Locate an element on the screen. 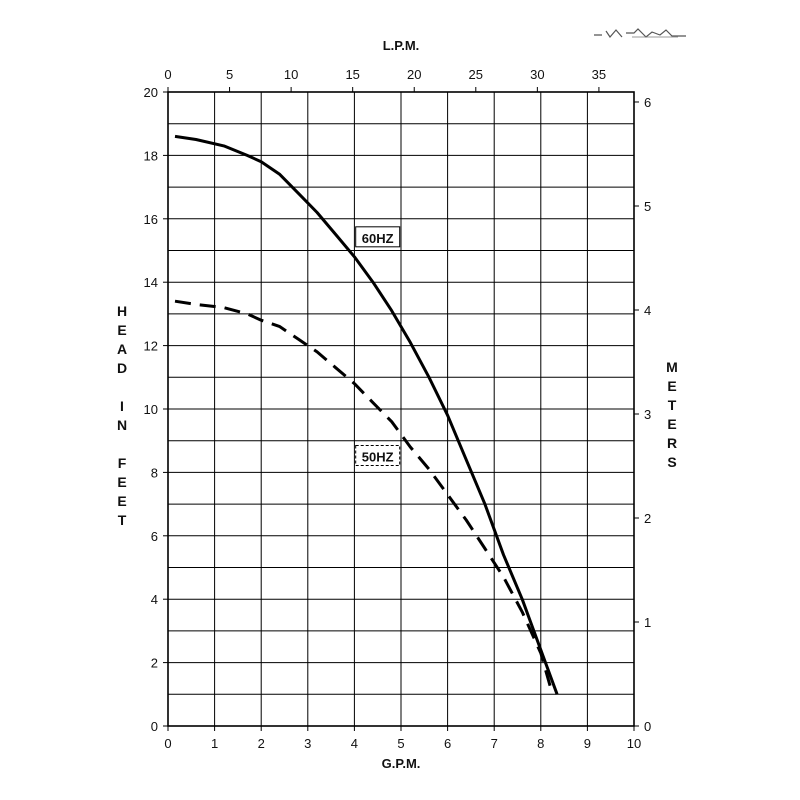 This screenshot has width=800, height=800. series-label-60hz: 60HZ is located at coordinates (378, 237).